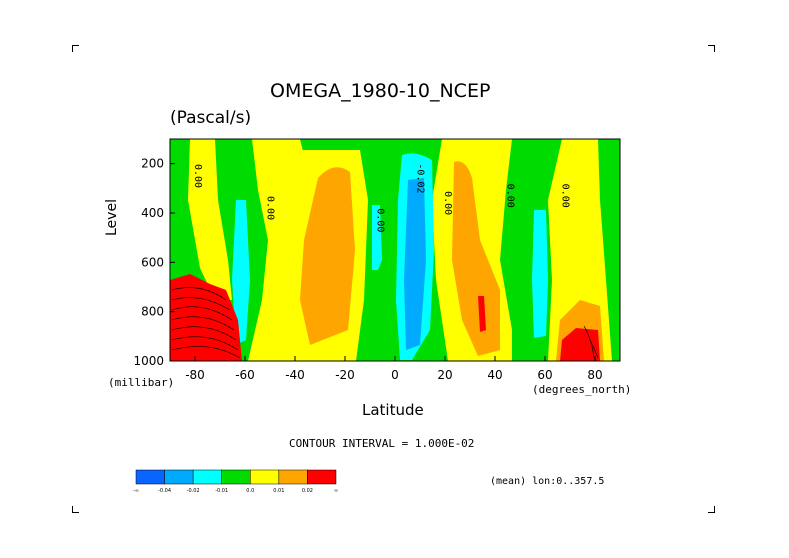 Image resolution: width=789 pixels, height=558 pixels. What do you see at coordinates (152, 312) in the screenshot?
I see `y-tick-label: 800` at bounding box center [152, 312].